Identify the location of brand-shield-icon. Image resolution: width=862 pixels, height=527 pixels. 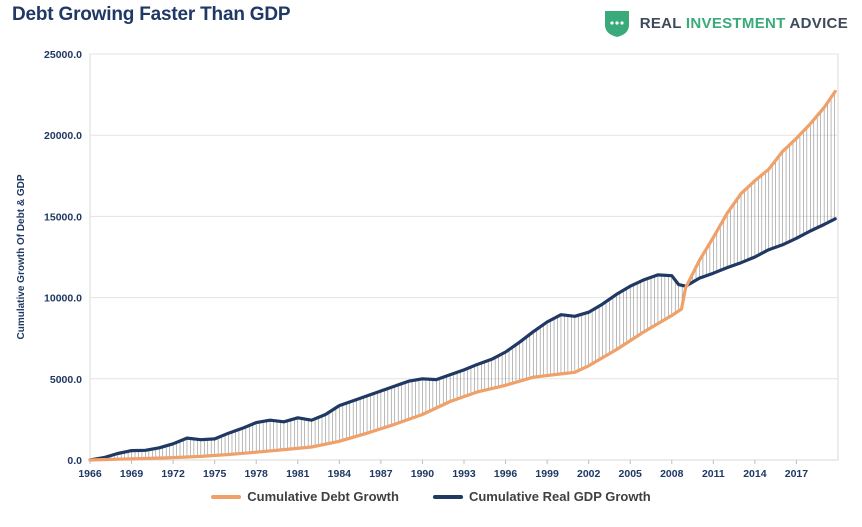
(616, 24).